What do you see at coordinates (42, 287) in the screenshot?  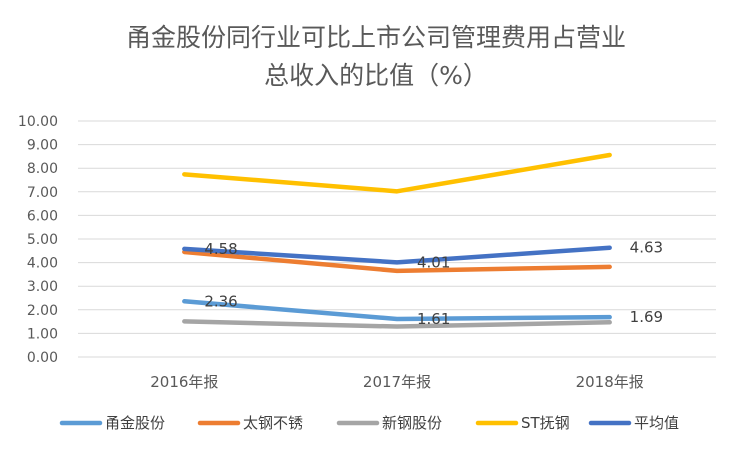 I see `y-tick-label: 3.00` at bounding box center [42, 287].